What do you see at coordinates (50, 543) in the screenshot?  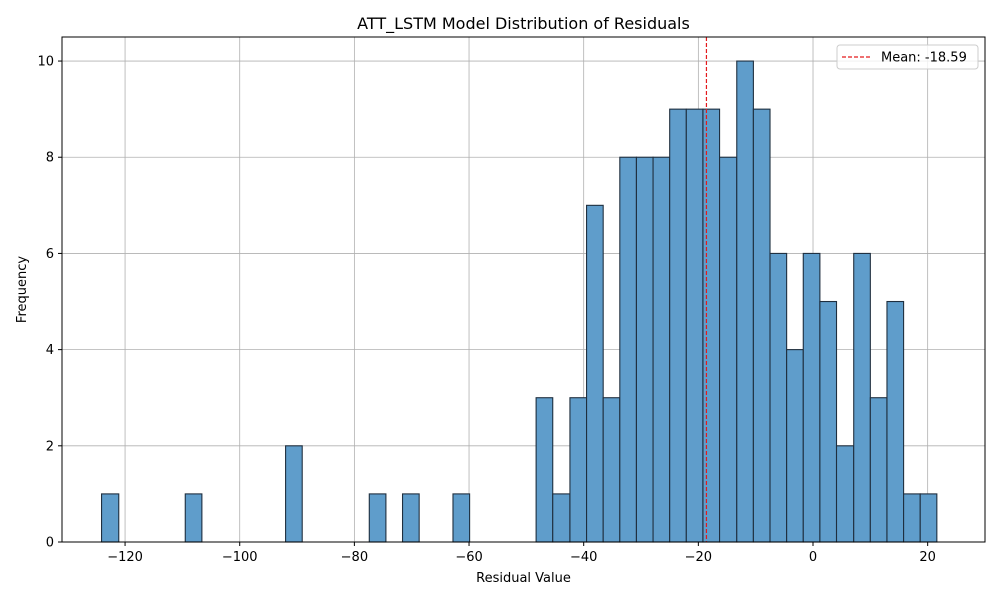 I see `y-tick-label: 0` at bounding box center [50, 543].